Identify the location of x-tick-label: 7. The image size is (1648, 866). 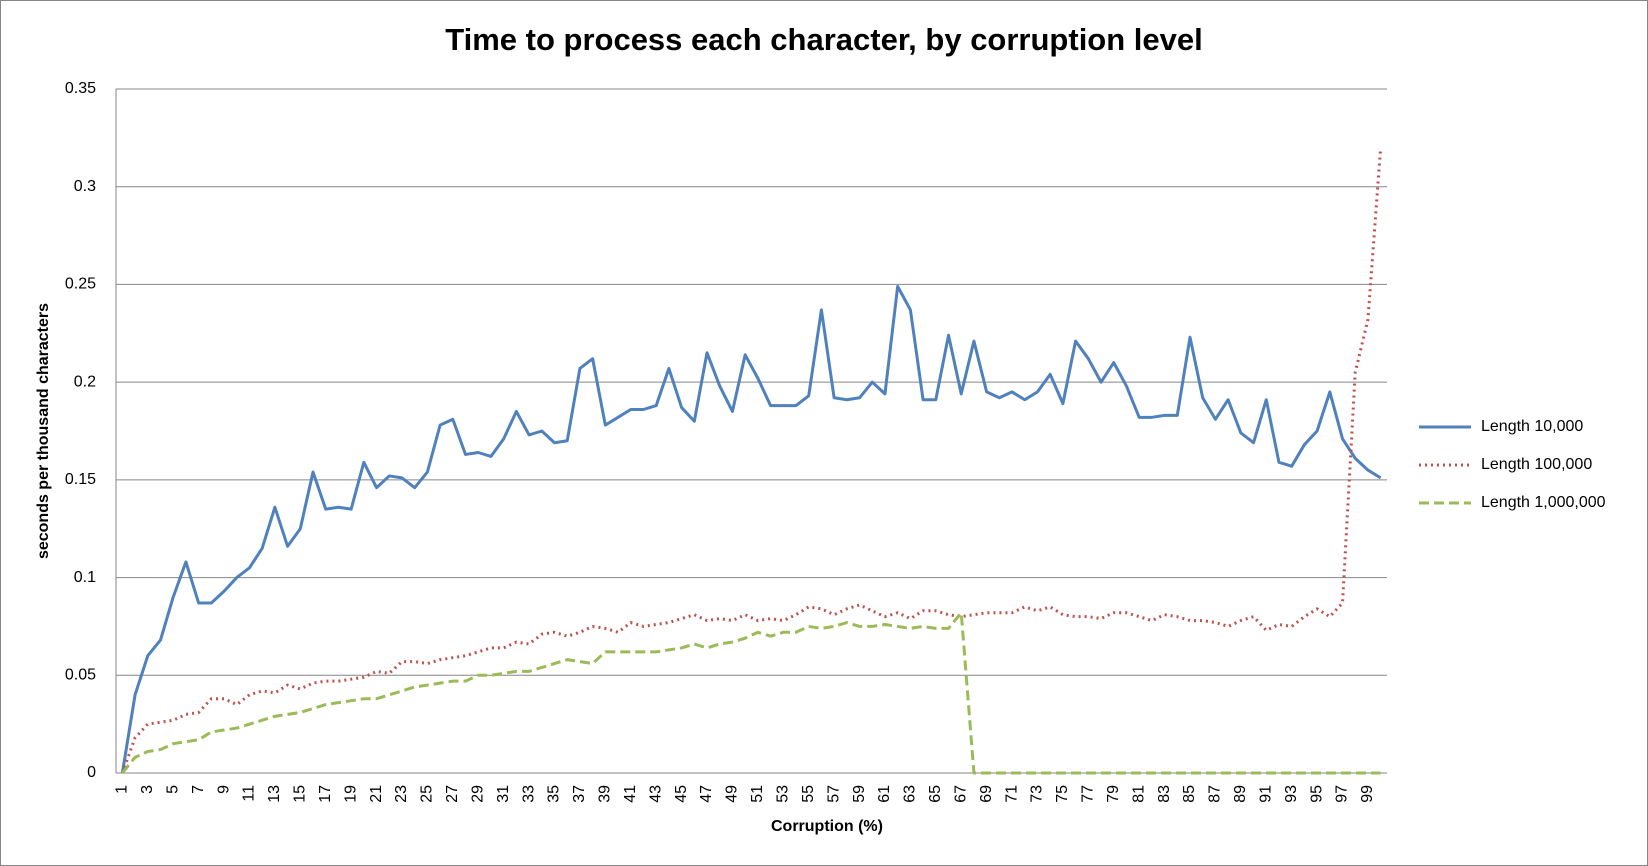
(198, 789).